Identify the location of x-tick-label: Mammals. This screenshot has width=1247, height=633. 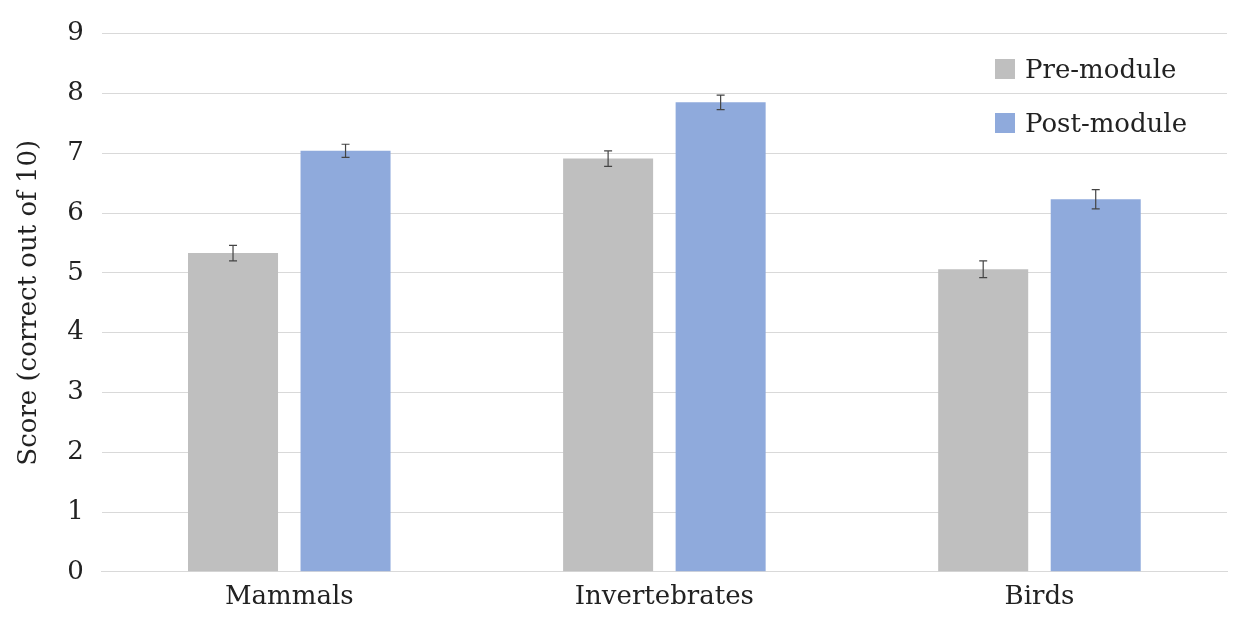
(289, 595).